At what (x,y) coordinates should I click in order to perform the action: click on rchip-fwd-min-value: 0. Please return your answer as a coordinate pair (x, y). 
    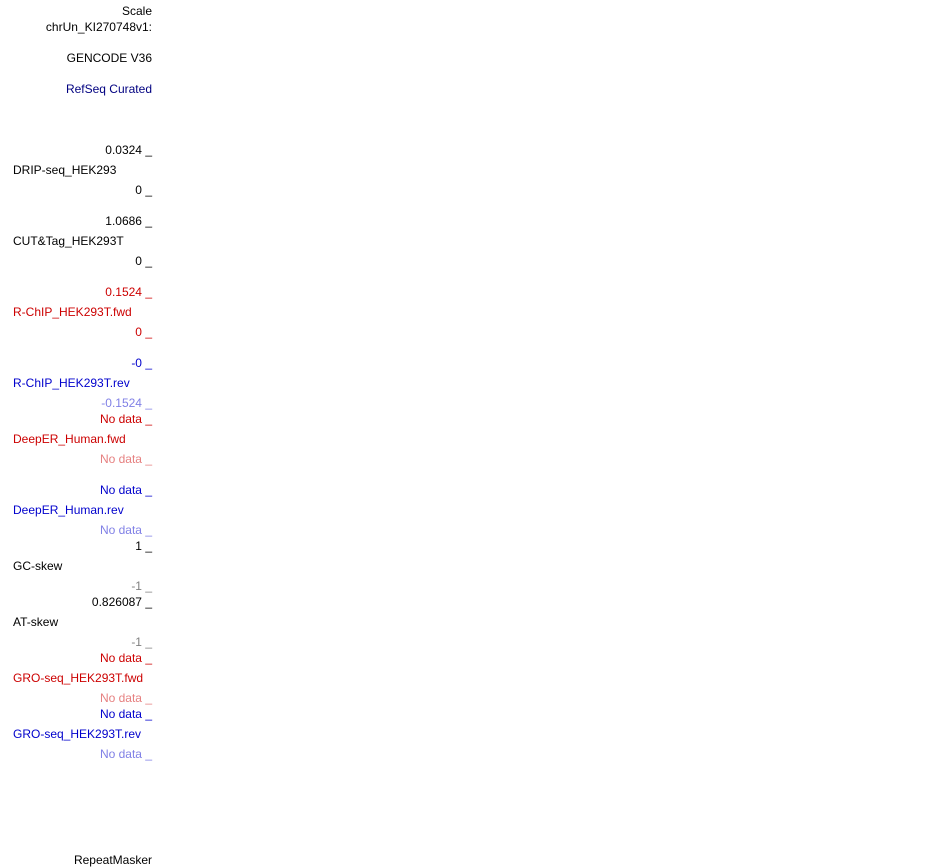
    Looking at the image, I should click on (143, 332).